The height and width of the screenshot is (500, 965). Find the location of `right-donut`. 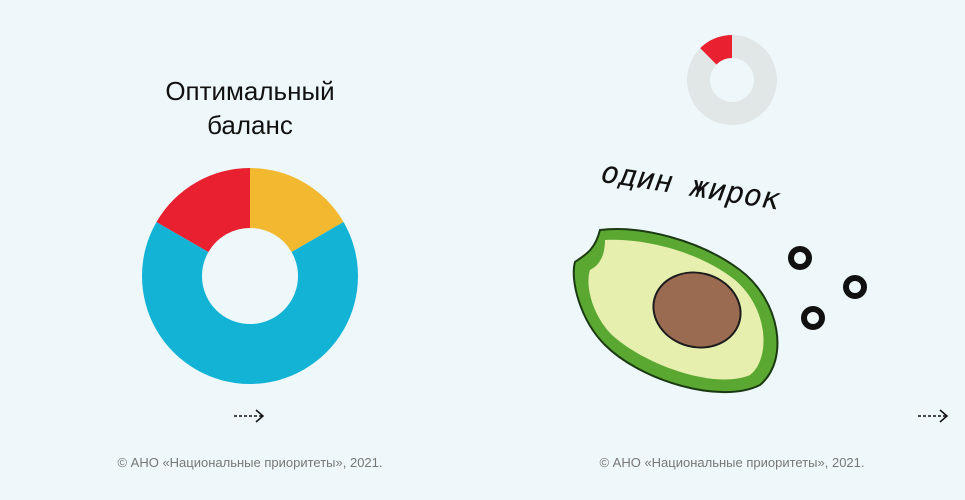

right-donut is located at coordinates (732, 80).